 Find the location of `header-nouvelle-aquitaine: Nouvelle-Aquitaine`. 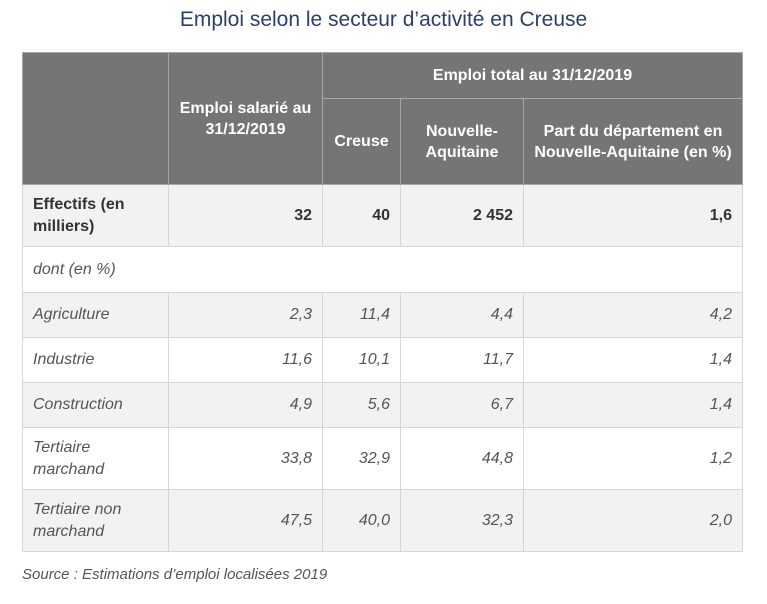

header-nouvelle-aquitaine: Nouvelle-Aquitaine is located at coordinates (462, 141).